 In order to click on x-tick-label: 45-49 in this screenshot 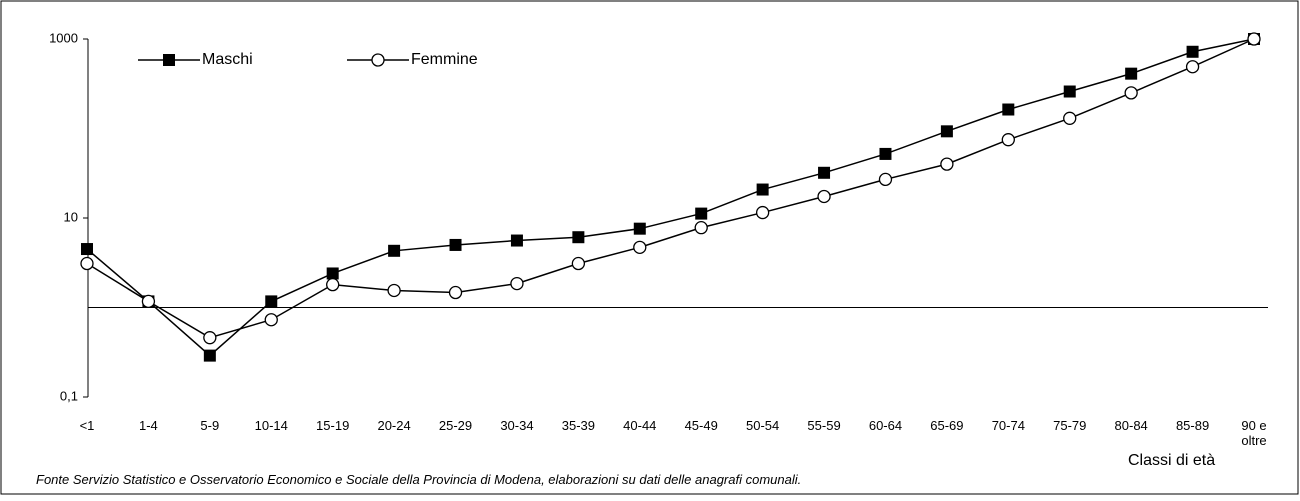, I will do `click(701, 425)`.